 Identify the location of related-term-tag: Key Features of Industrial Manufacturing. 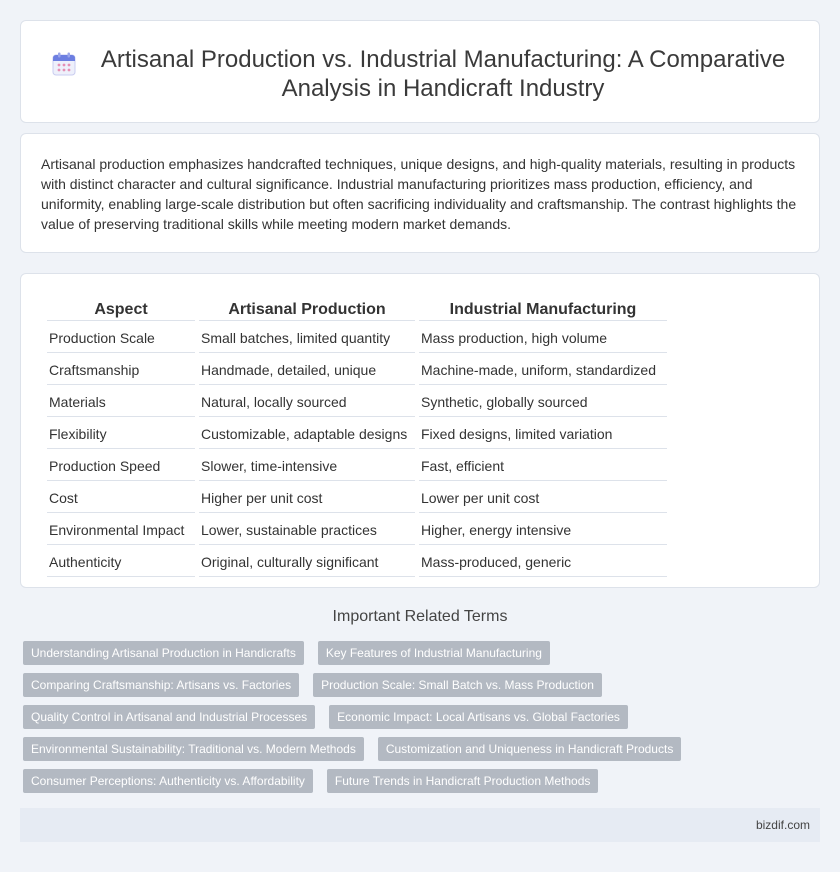
(433, 653).